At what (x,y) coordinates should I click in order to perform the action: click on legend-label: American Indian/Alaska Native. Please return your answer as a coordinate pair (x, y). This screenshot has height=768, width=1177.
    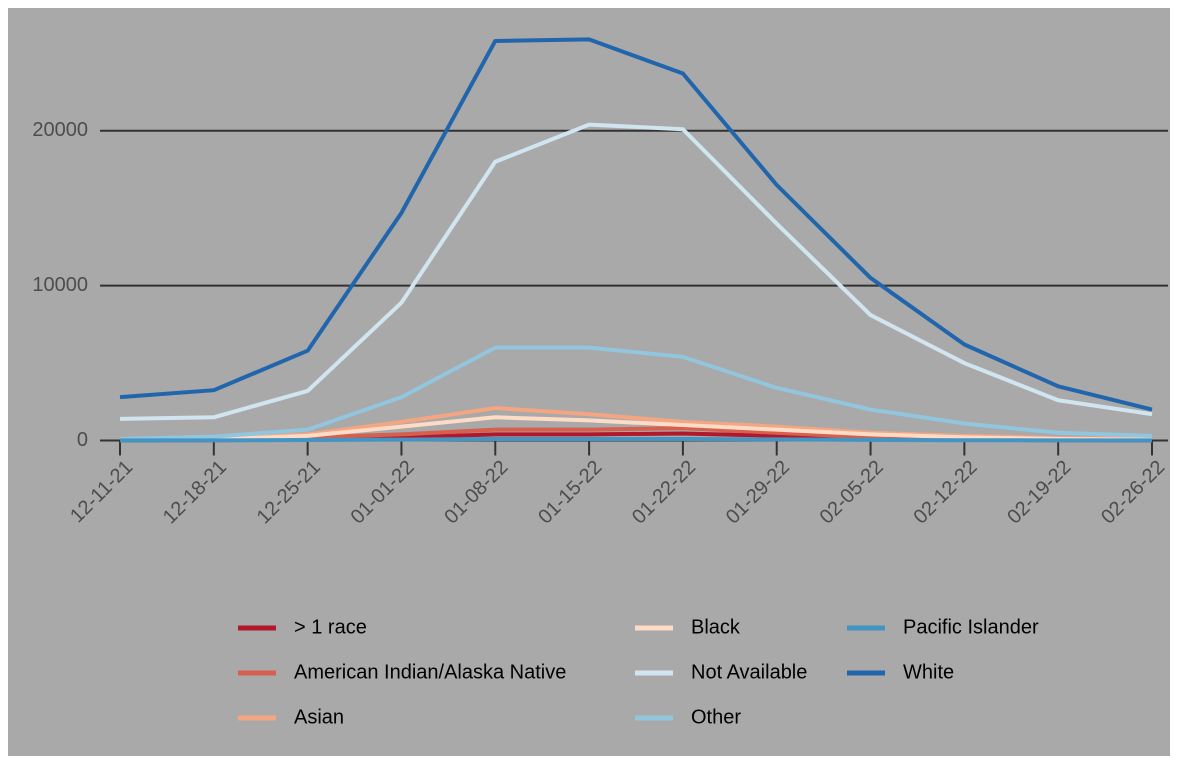
    Looking at the image, I should click on (430, 672).